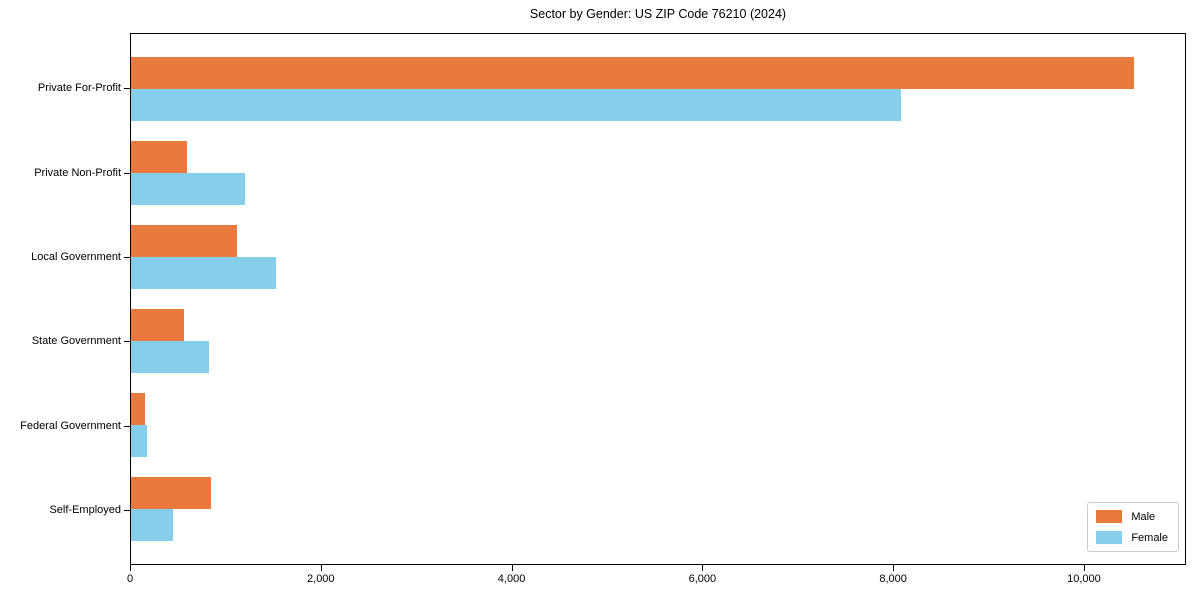 This screenshot has height=600, width=1200. What do you see at coordinates (77, 172) in the screenshot?
I see `y-tick-label: Private Non-Profit` at bounding box center [77, 172].